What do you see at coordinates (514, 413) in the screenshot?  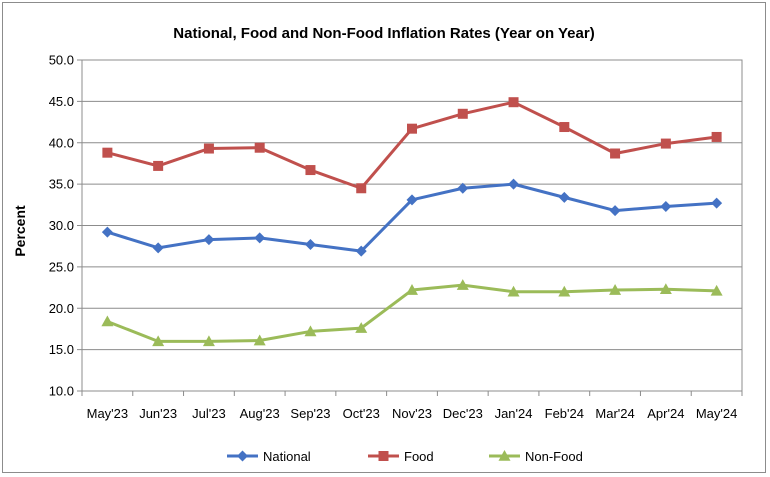 I see `x-tick-label: Jan'24` at bounding box center [514, 413].